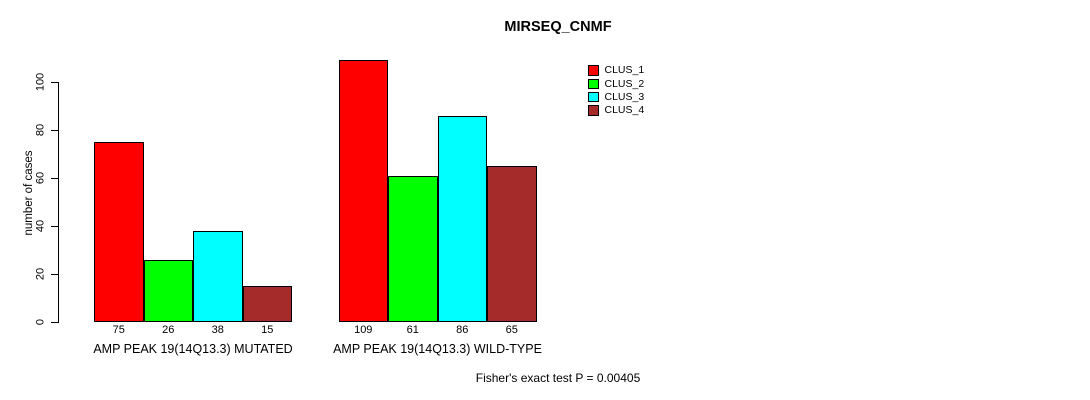 The width and height of the screenshot is (1090, 400). What do you see at coordinates (512, 244) in the screenshot?
I see `bar-clus_4-group2` at bounding box center [512, 244].